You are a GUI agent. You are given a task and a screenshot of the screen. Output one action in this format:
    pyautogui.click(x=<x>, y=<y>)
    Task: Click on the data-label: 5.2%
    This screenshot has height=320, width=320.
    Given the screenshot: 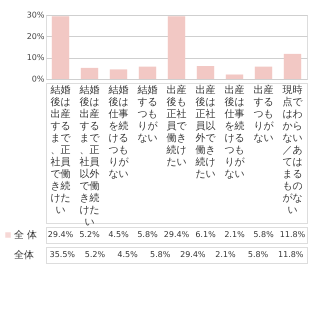 What is the action you would take?
    pyautogui.click(x=89, y=234)
    